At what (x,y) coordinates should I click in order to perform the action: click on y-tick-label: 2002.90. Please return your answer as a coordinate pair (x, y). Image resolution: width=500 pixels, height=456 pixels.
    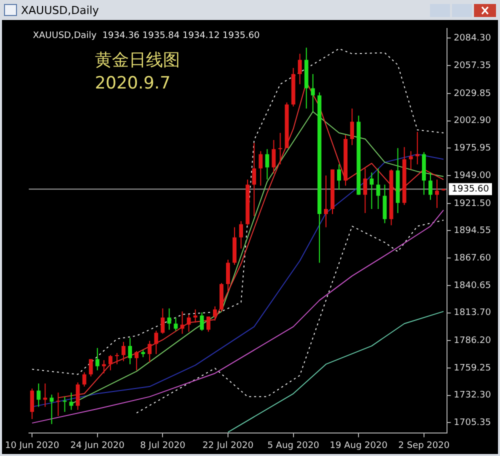
    Looking at the image, I should click on (473, 121).